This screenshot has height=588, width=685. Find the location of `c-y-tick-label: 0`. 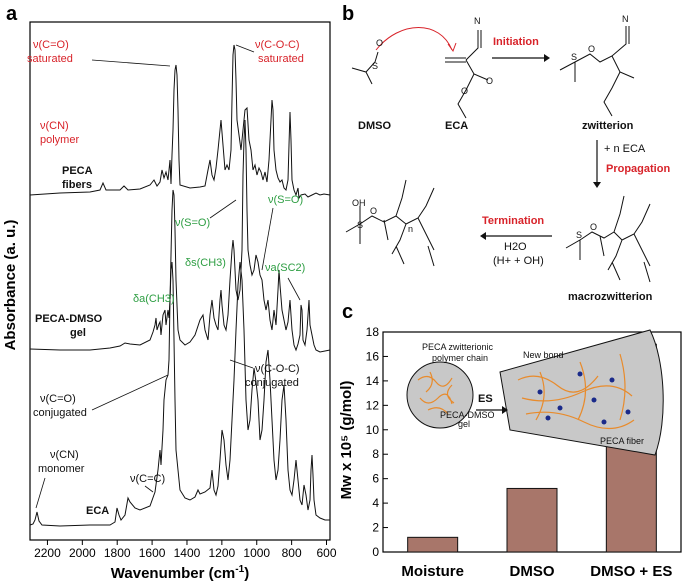

c-y-tick-label: 0 is located at coordinates (375, 552).